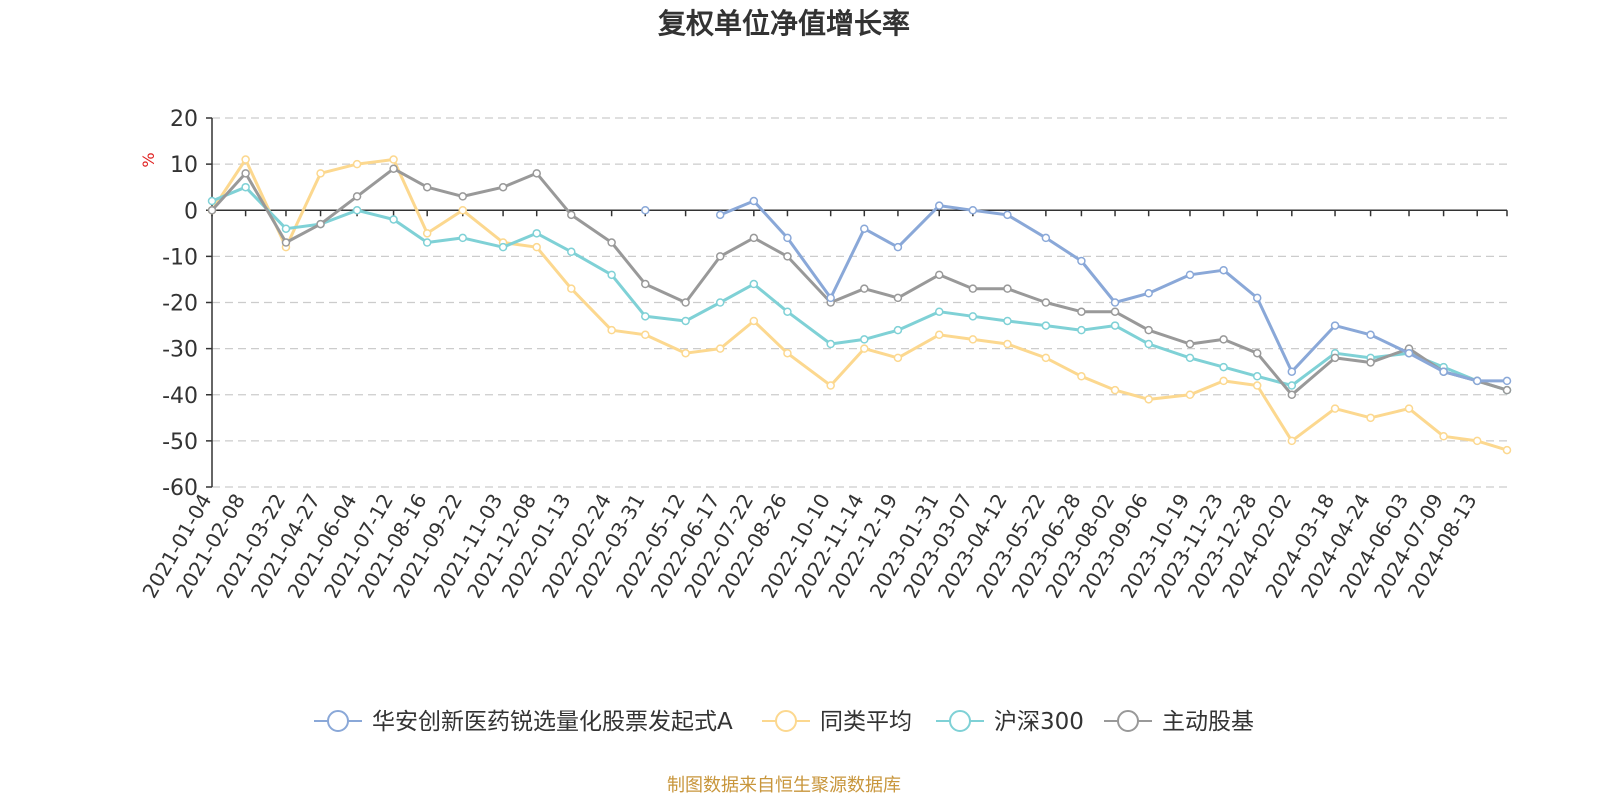  Describe the element at coordinates (180, 396) in the screenshot. I see `y-tick-label: -40` at that location.